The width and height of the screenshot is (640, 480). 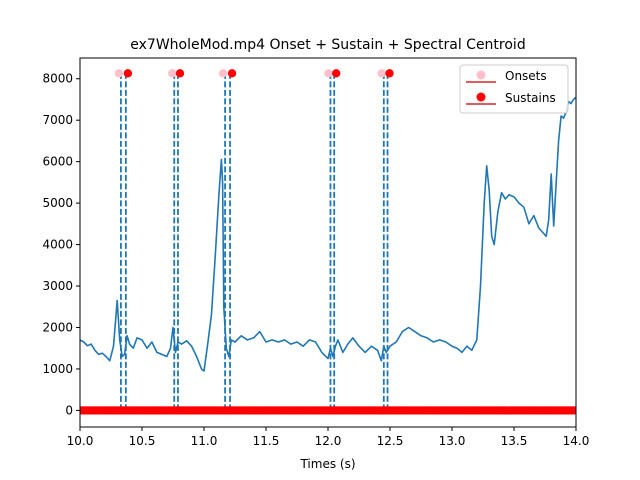 I want to click on x-tick-label-3: 11.5, so click(x=266, y=441).